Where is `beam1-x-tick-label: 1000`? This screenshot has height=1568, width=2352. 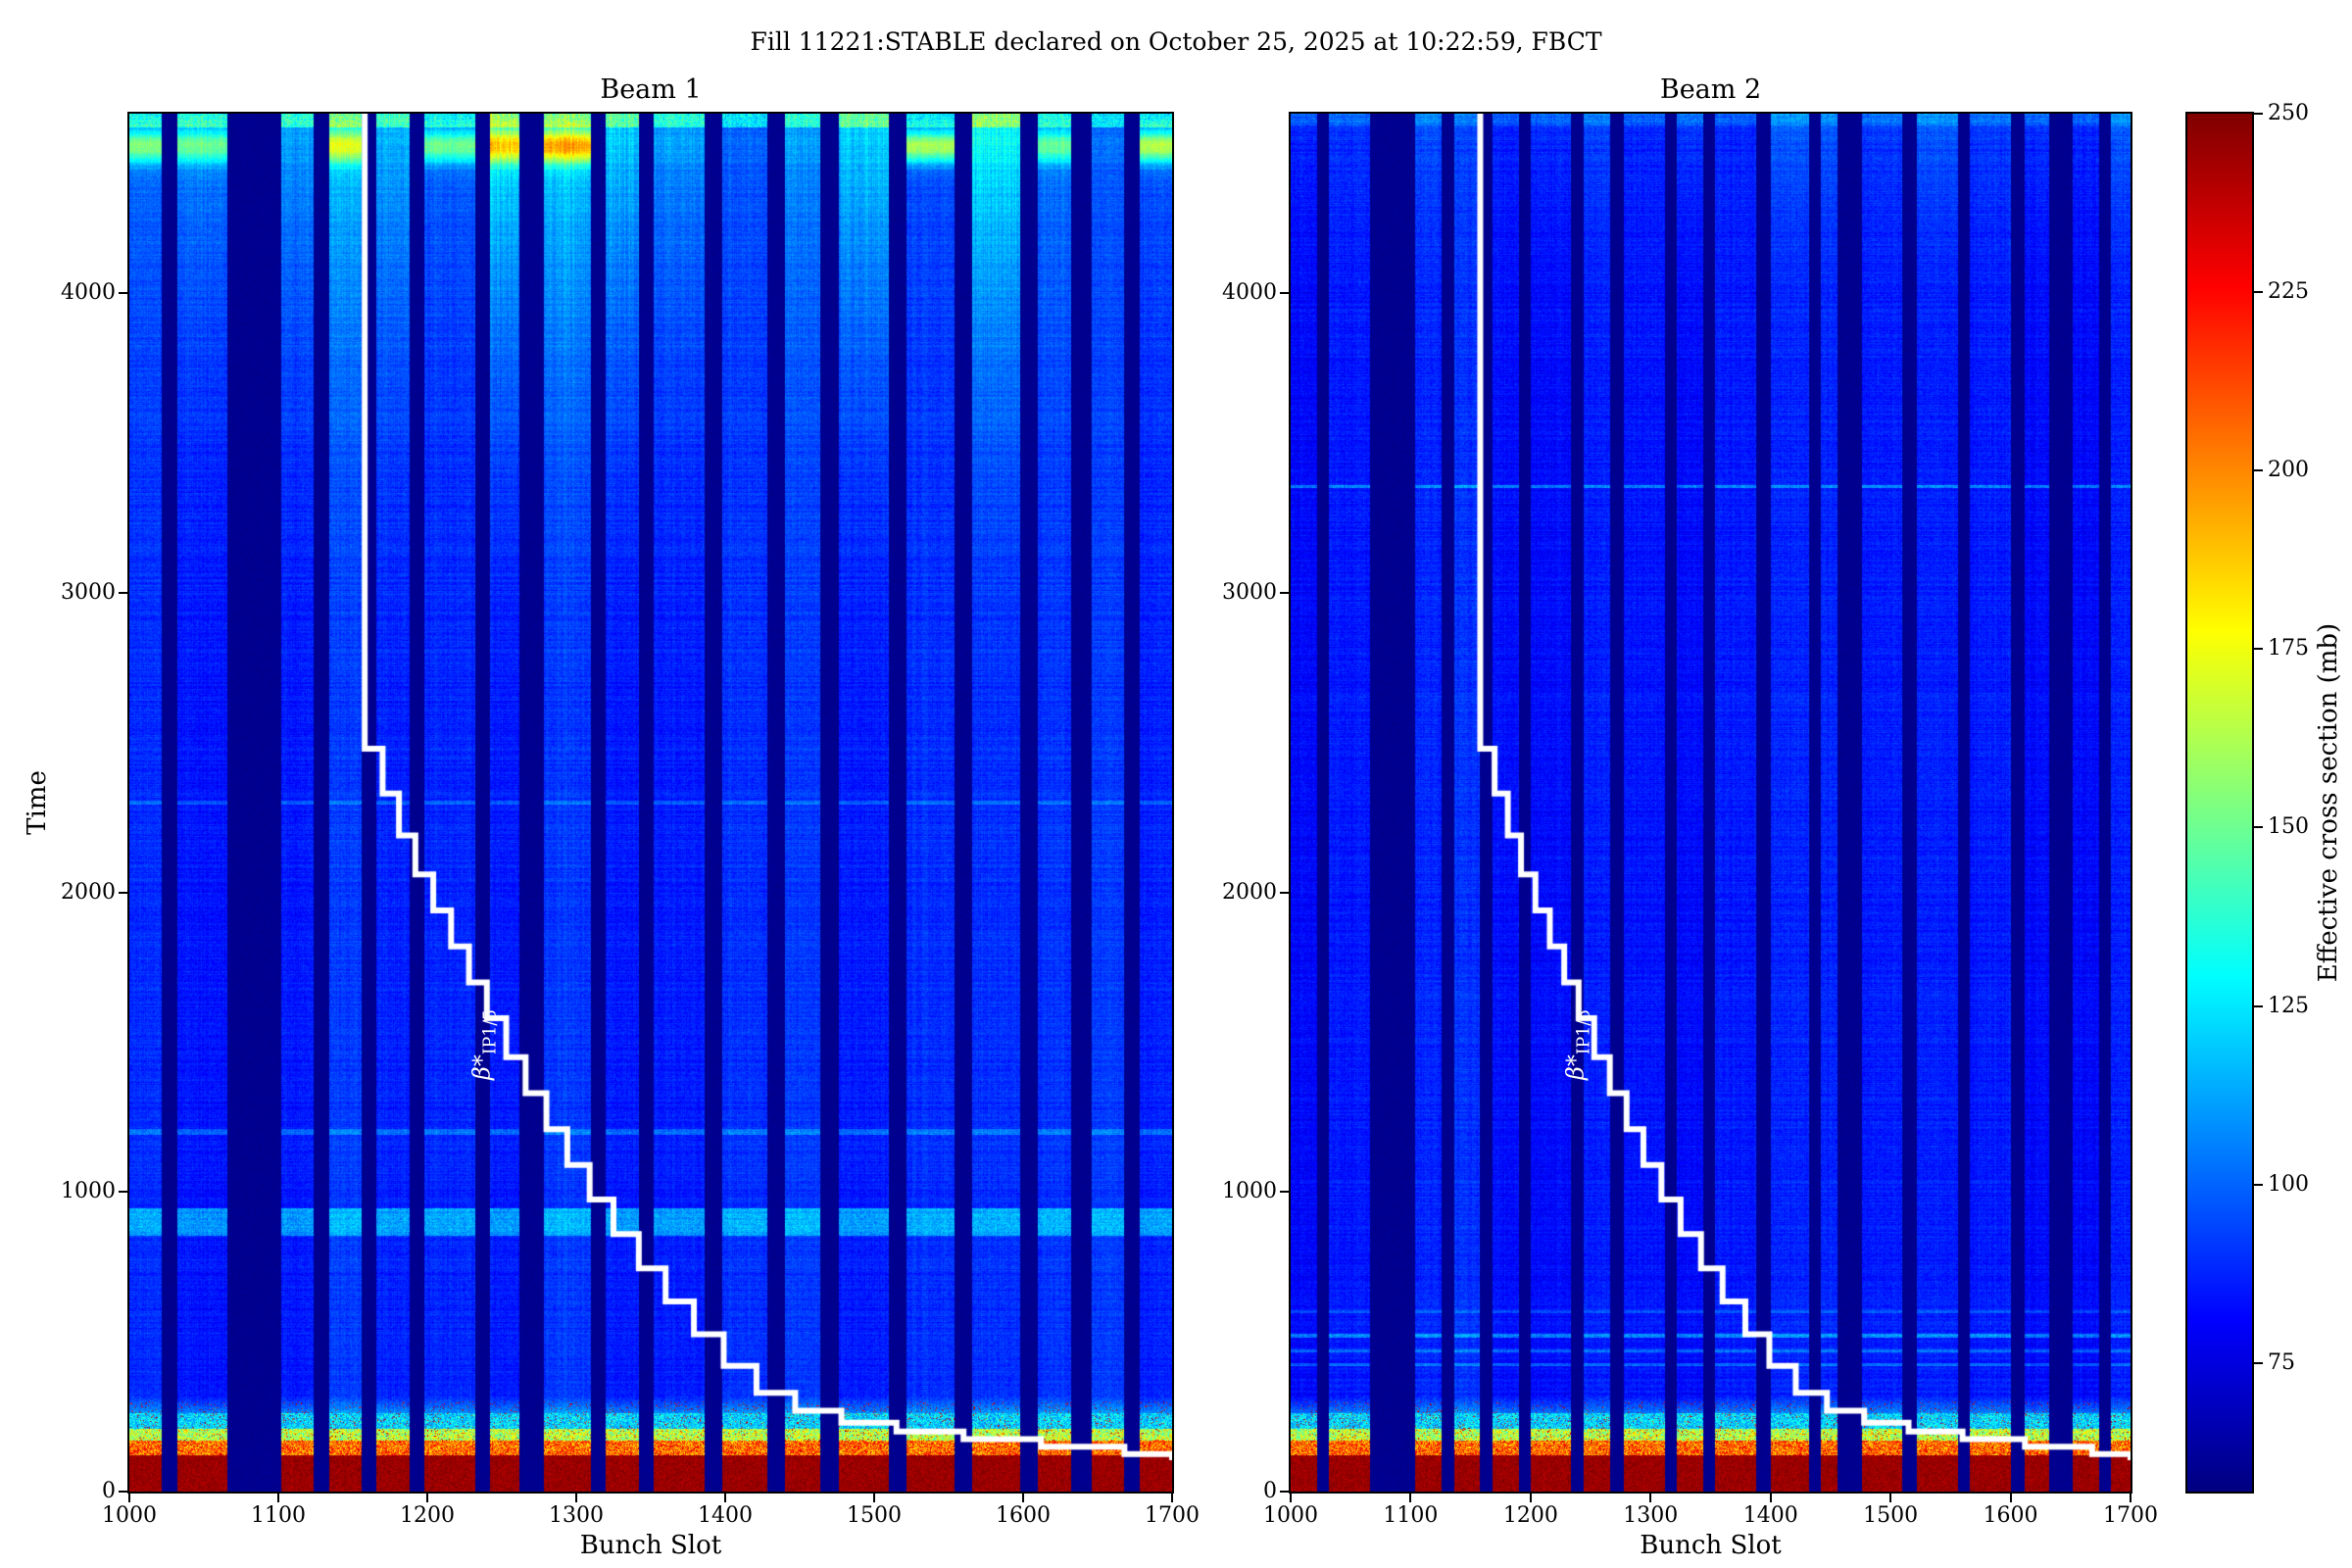
beam1-x-tick-label: 1000 is located at coordinates (129, 1515).